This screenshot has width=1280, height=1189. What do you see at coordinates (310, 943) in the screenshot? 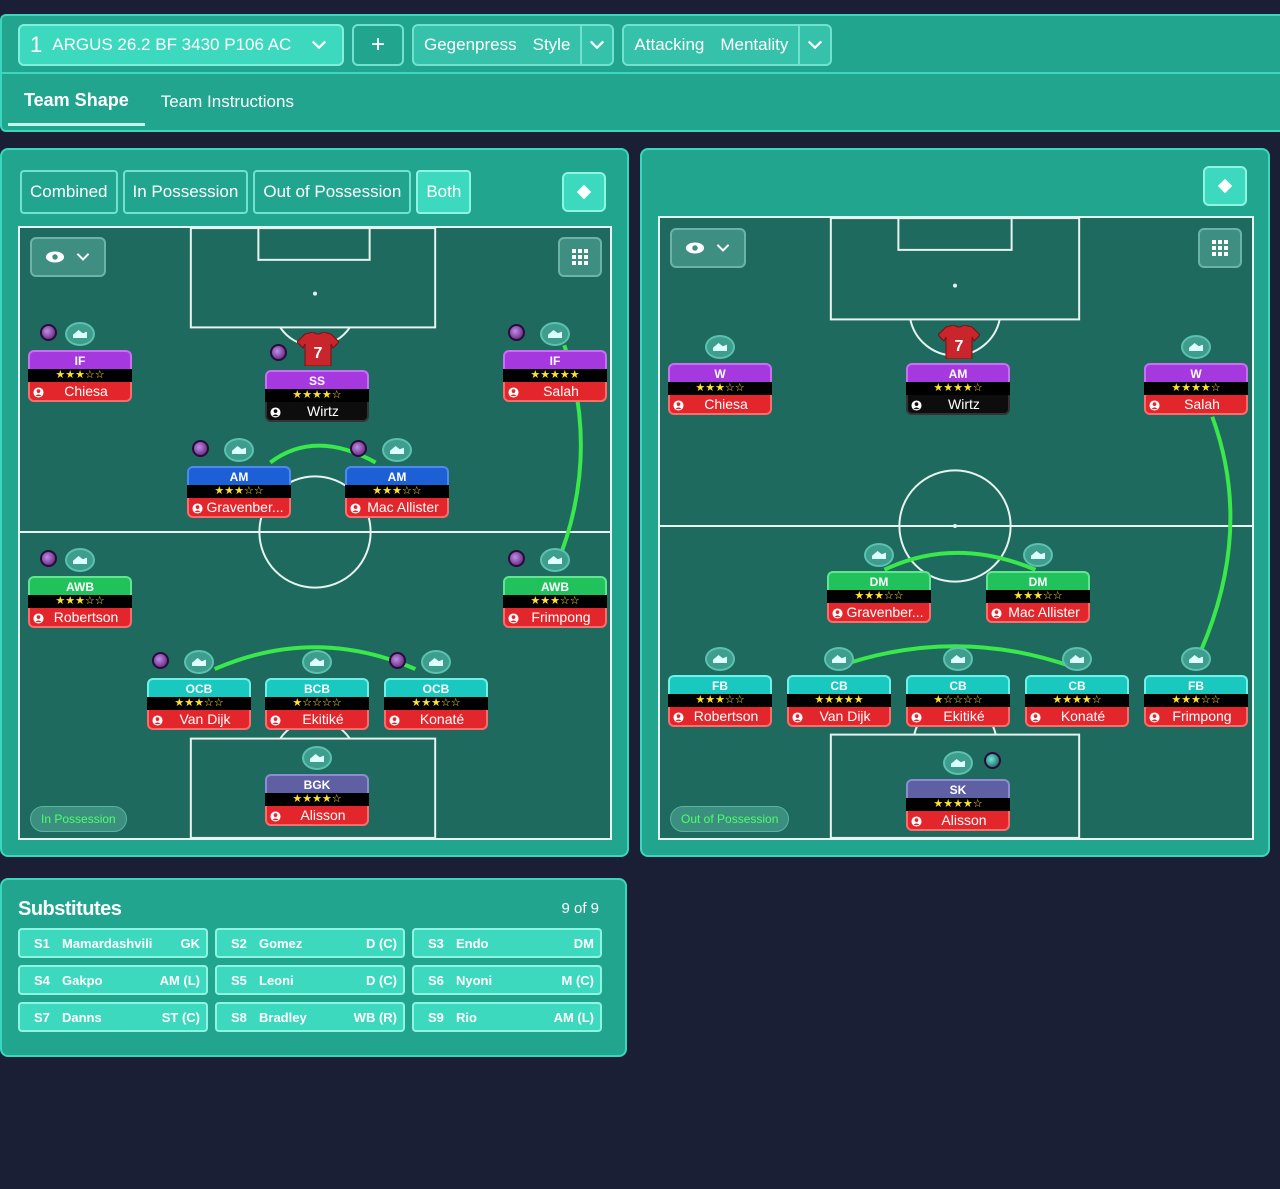
I see `substitute-gomez: S2 Gomez D (C)` at bounding box center [310, 943].